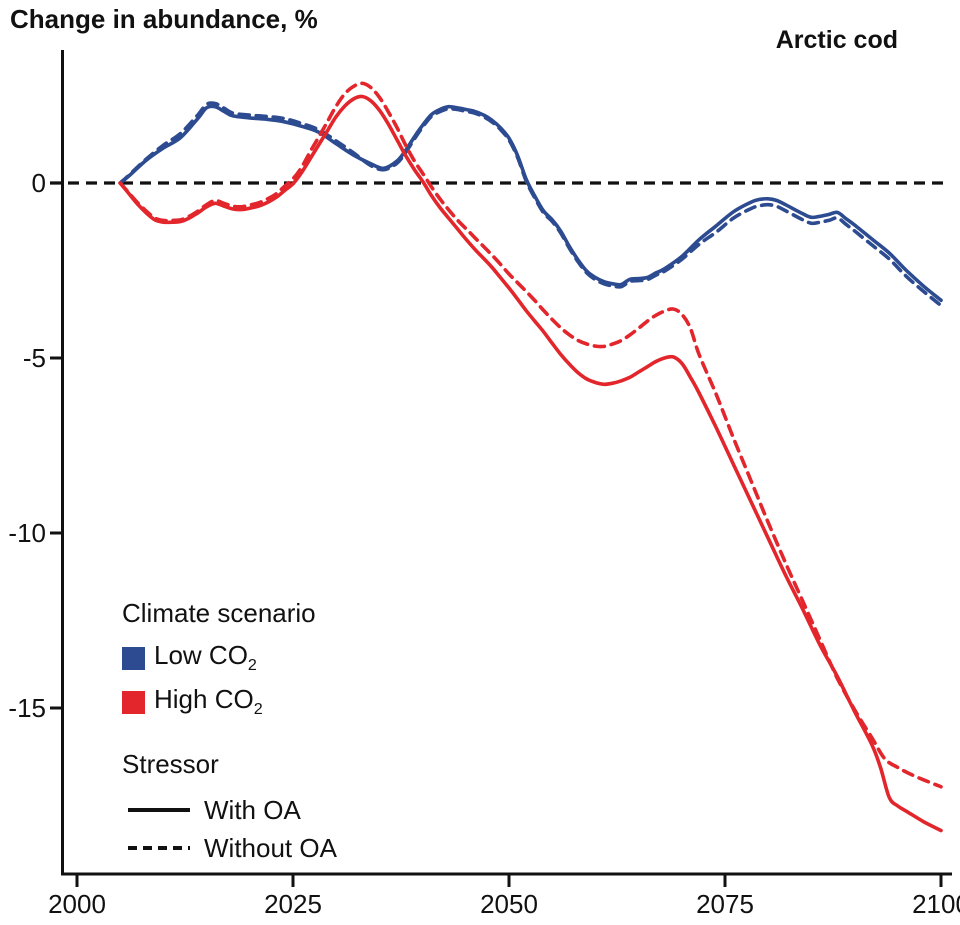  What do you see at coordinates (509, 904) in the screenshot?
I see `x-tick-label: 2050` at bounding box center [509, 904].